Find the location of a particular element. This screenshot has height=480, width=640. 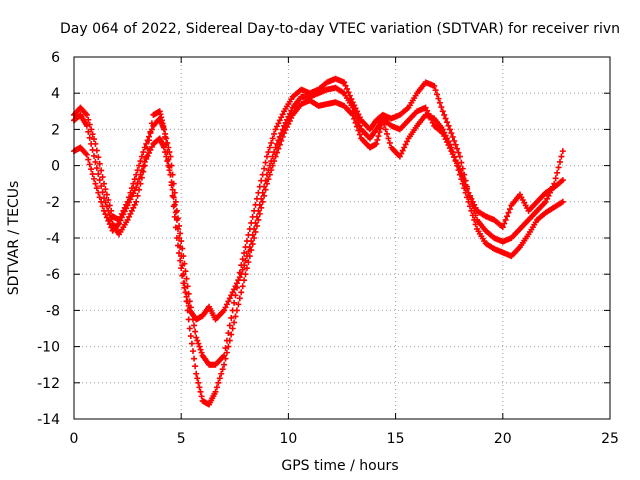

y-tick-label: 4 is located at coordinates (55, 94).